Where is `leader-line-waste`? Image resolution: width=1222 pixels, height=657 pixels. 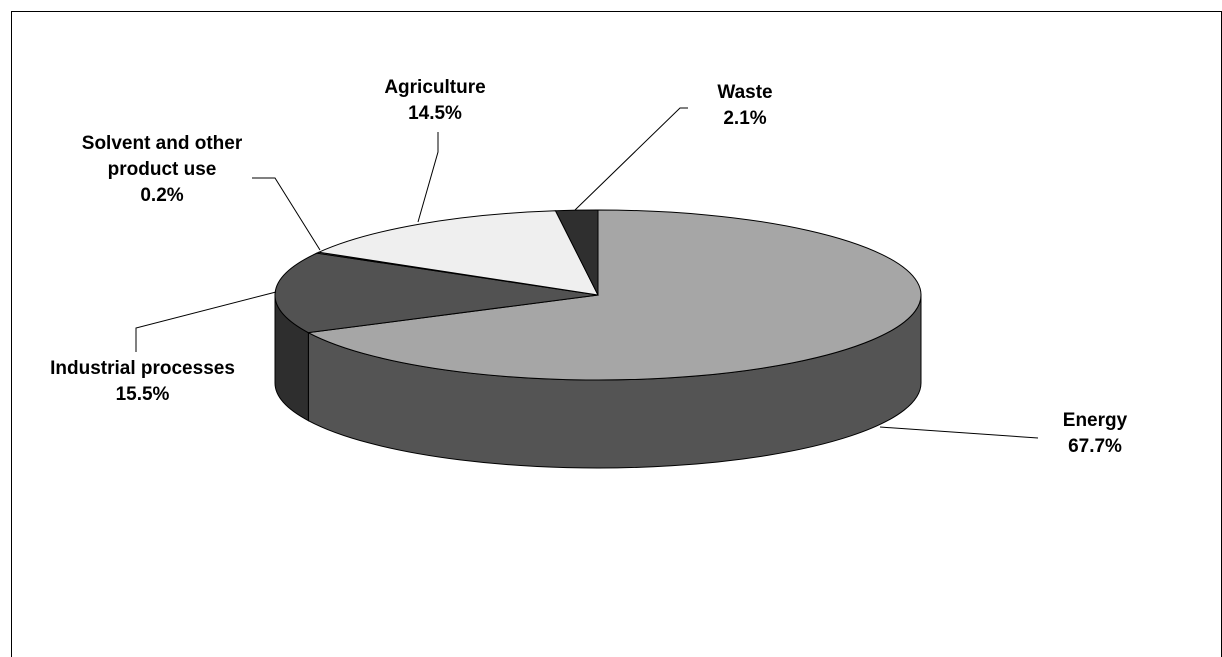
leader-line-waste is located at coordinates (631, 159).